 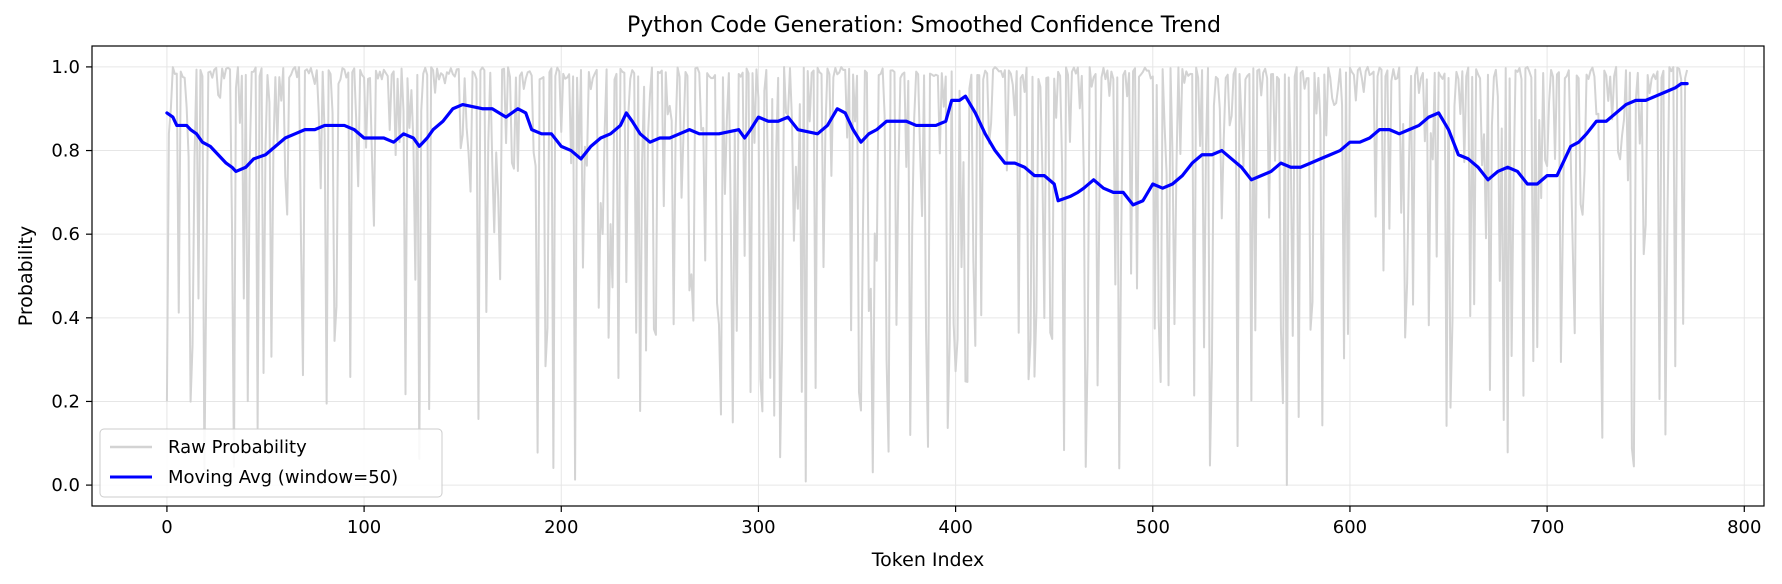 I want to click on legend-label-raw: Raw Probability, so click(x=237, y=447).